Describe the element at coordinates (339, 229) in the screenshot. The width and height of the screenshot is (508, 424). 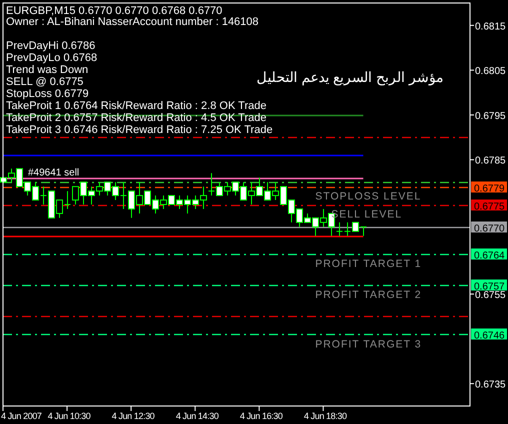
I see `candlestick` at that location.